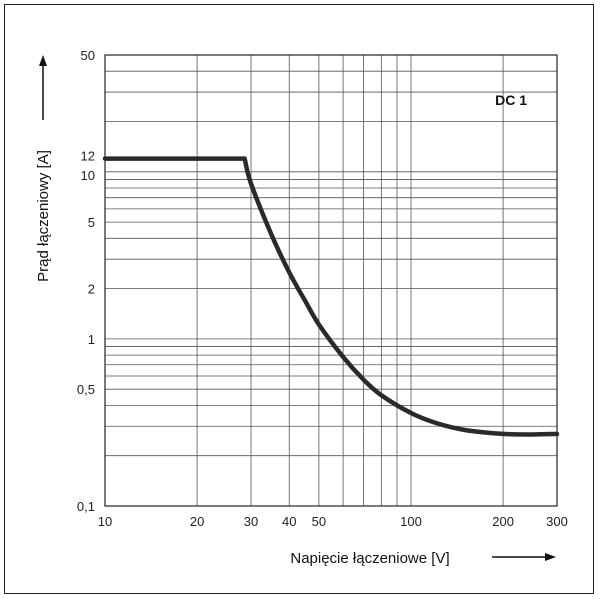 Image resolution: width=600 pixels, height=599 pixels. I want to click on x-tick-label: 300, so click(557, 521).